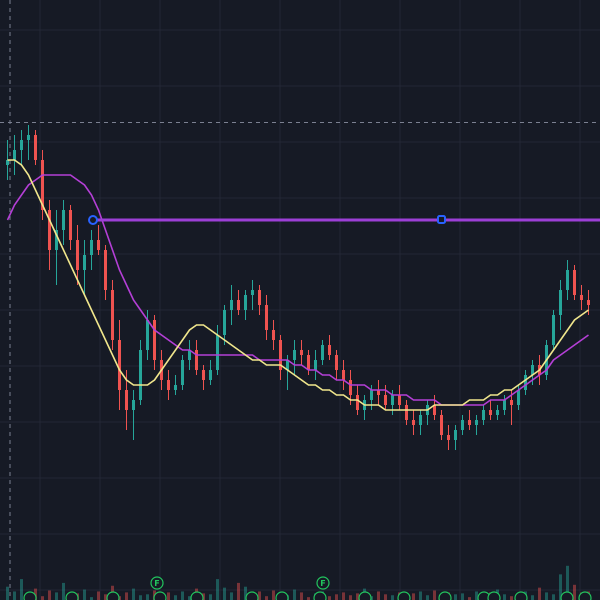  I want to click on horizontal-line-drawing, so click(344, 220).